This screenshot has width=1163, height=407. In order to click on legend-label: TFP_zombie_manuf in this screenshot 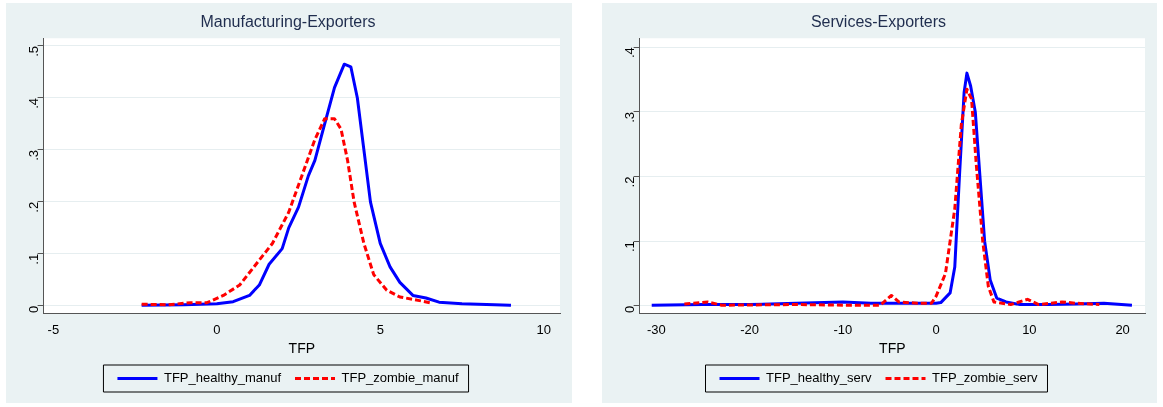, I will do `click(400, 378)`.